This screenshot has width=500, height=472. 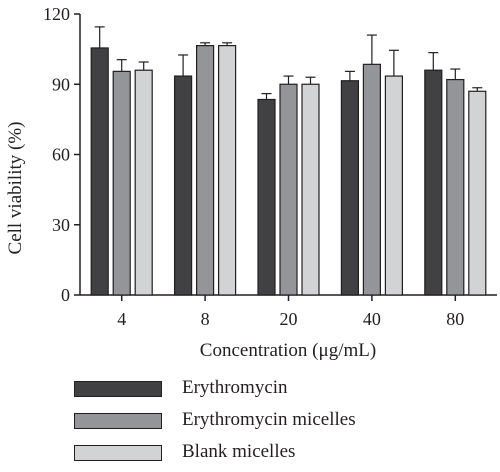 I want to click on legend-swatch-blank-micelles, so click(x=118, y=453).